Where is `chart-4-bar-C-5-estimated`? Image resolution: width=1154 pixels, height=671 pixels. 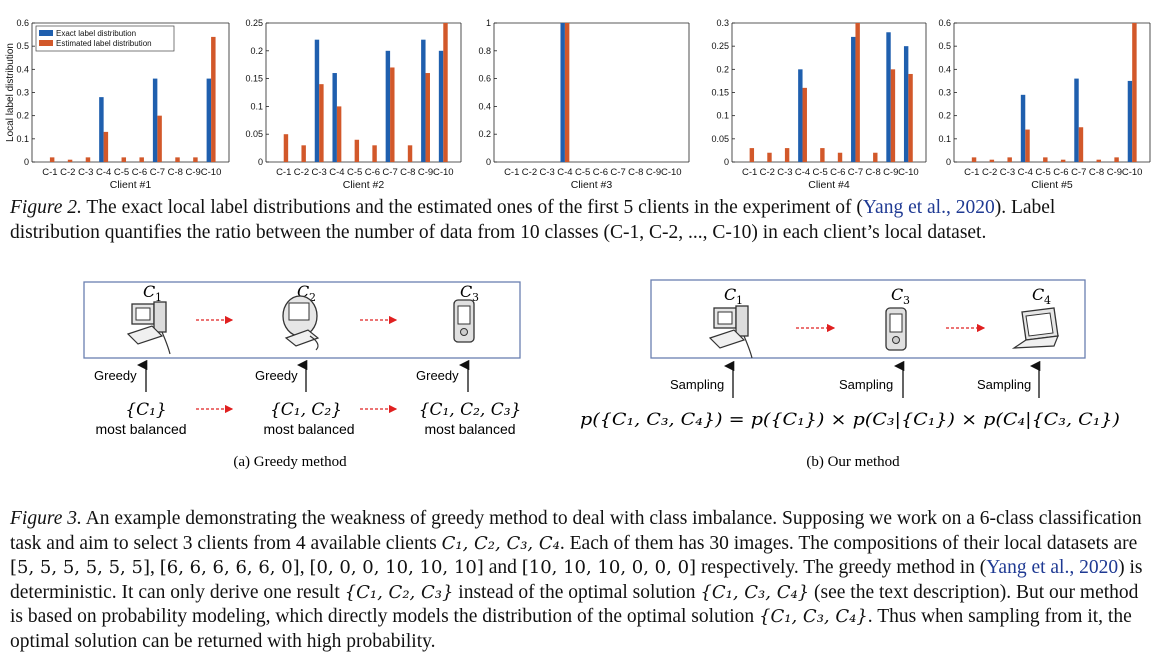 chart-4-bar-C-5-estimated is located at coordinates (822, 155).